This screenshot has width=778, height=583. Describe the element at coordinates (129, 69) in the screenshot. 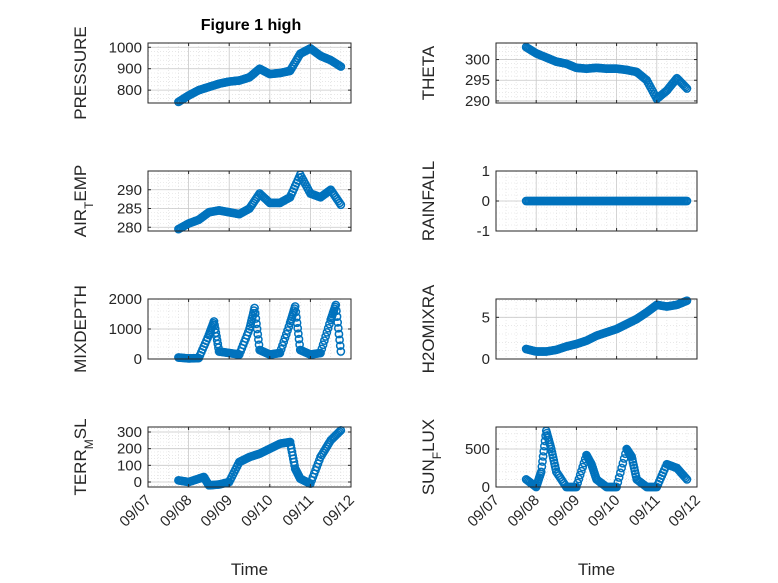

I see `y-tick-label: 900` at that location.